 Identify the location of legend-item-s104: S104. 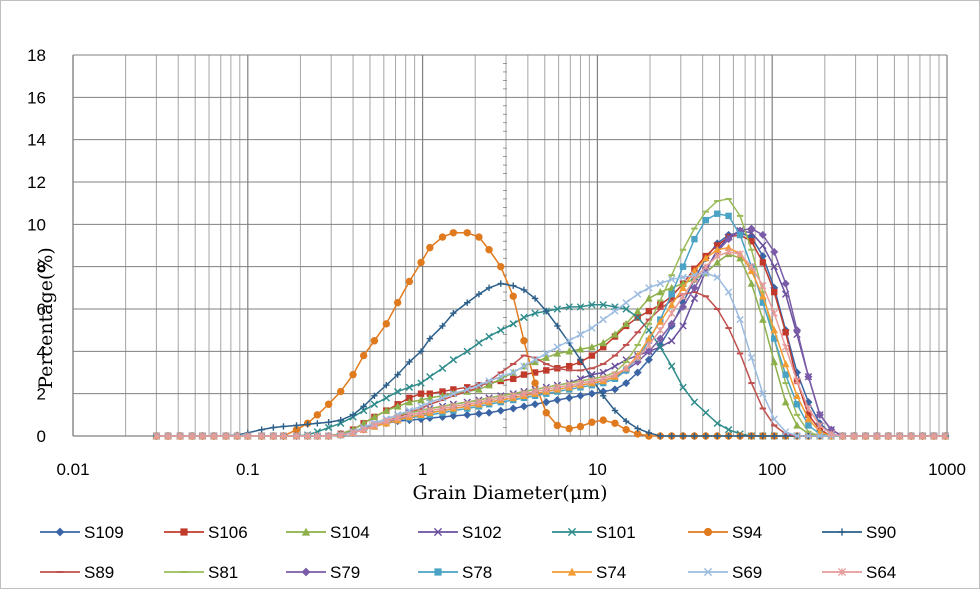
(328, 532).